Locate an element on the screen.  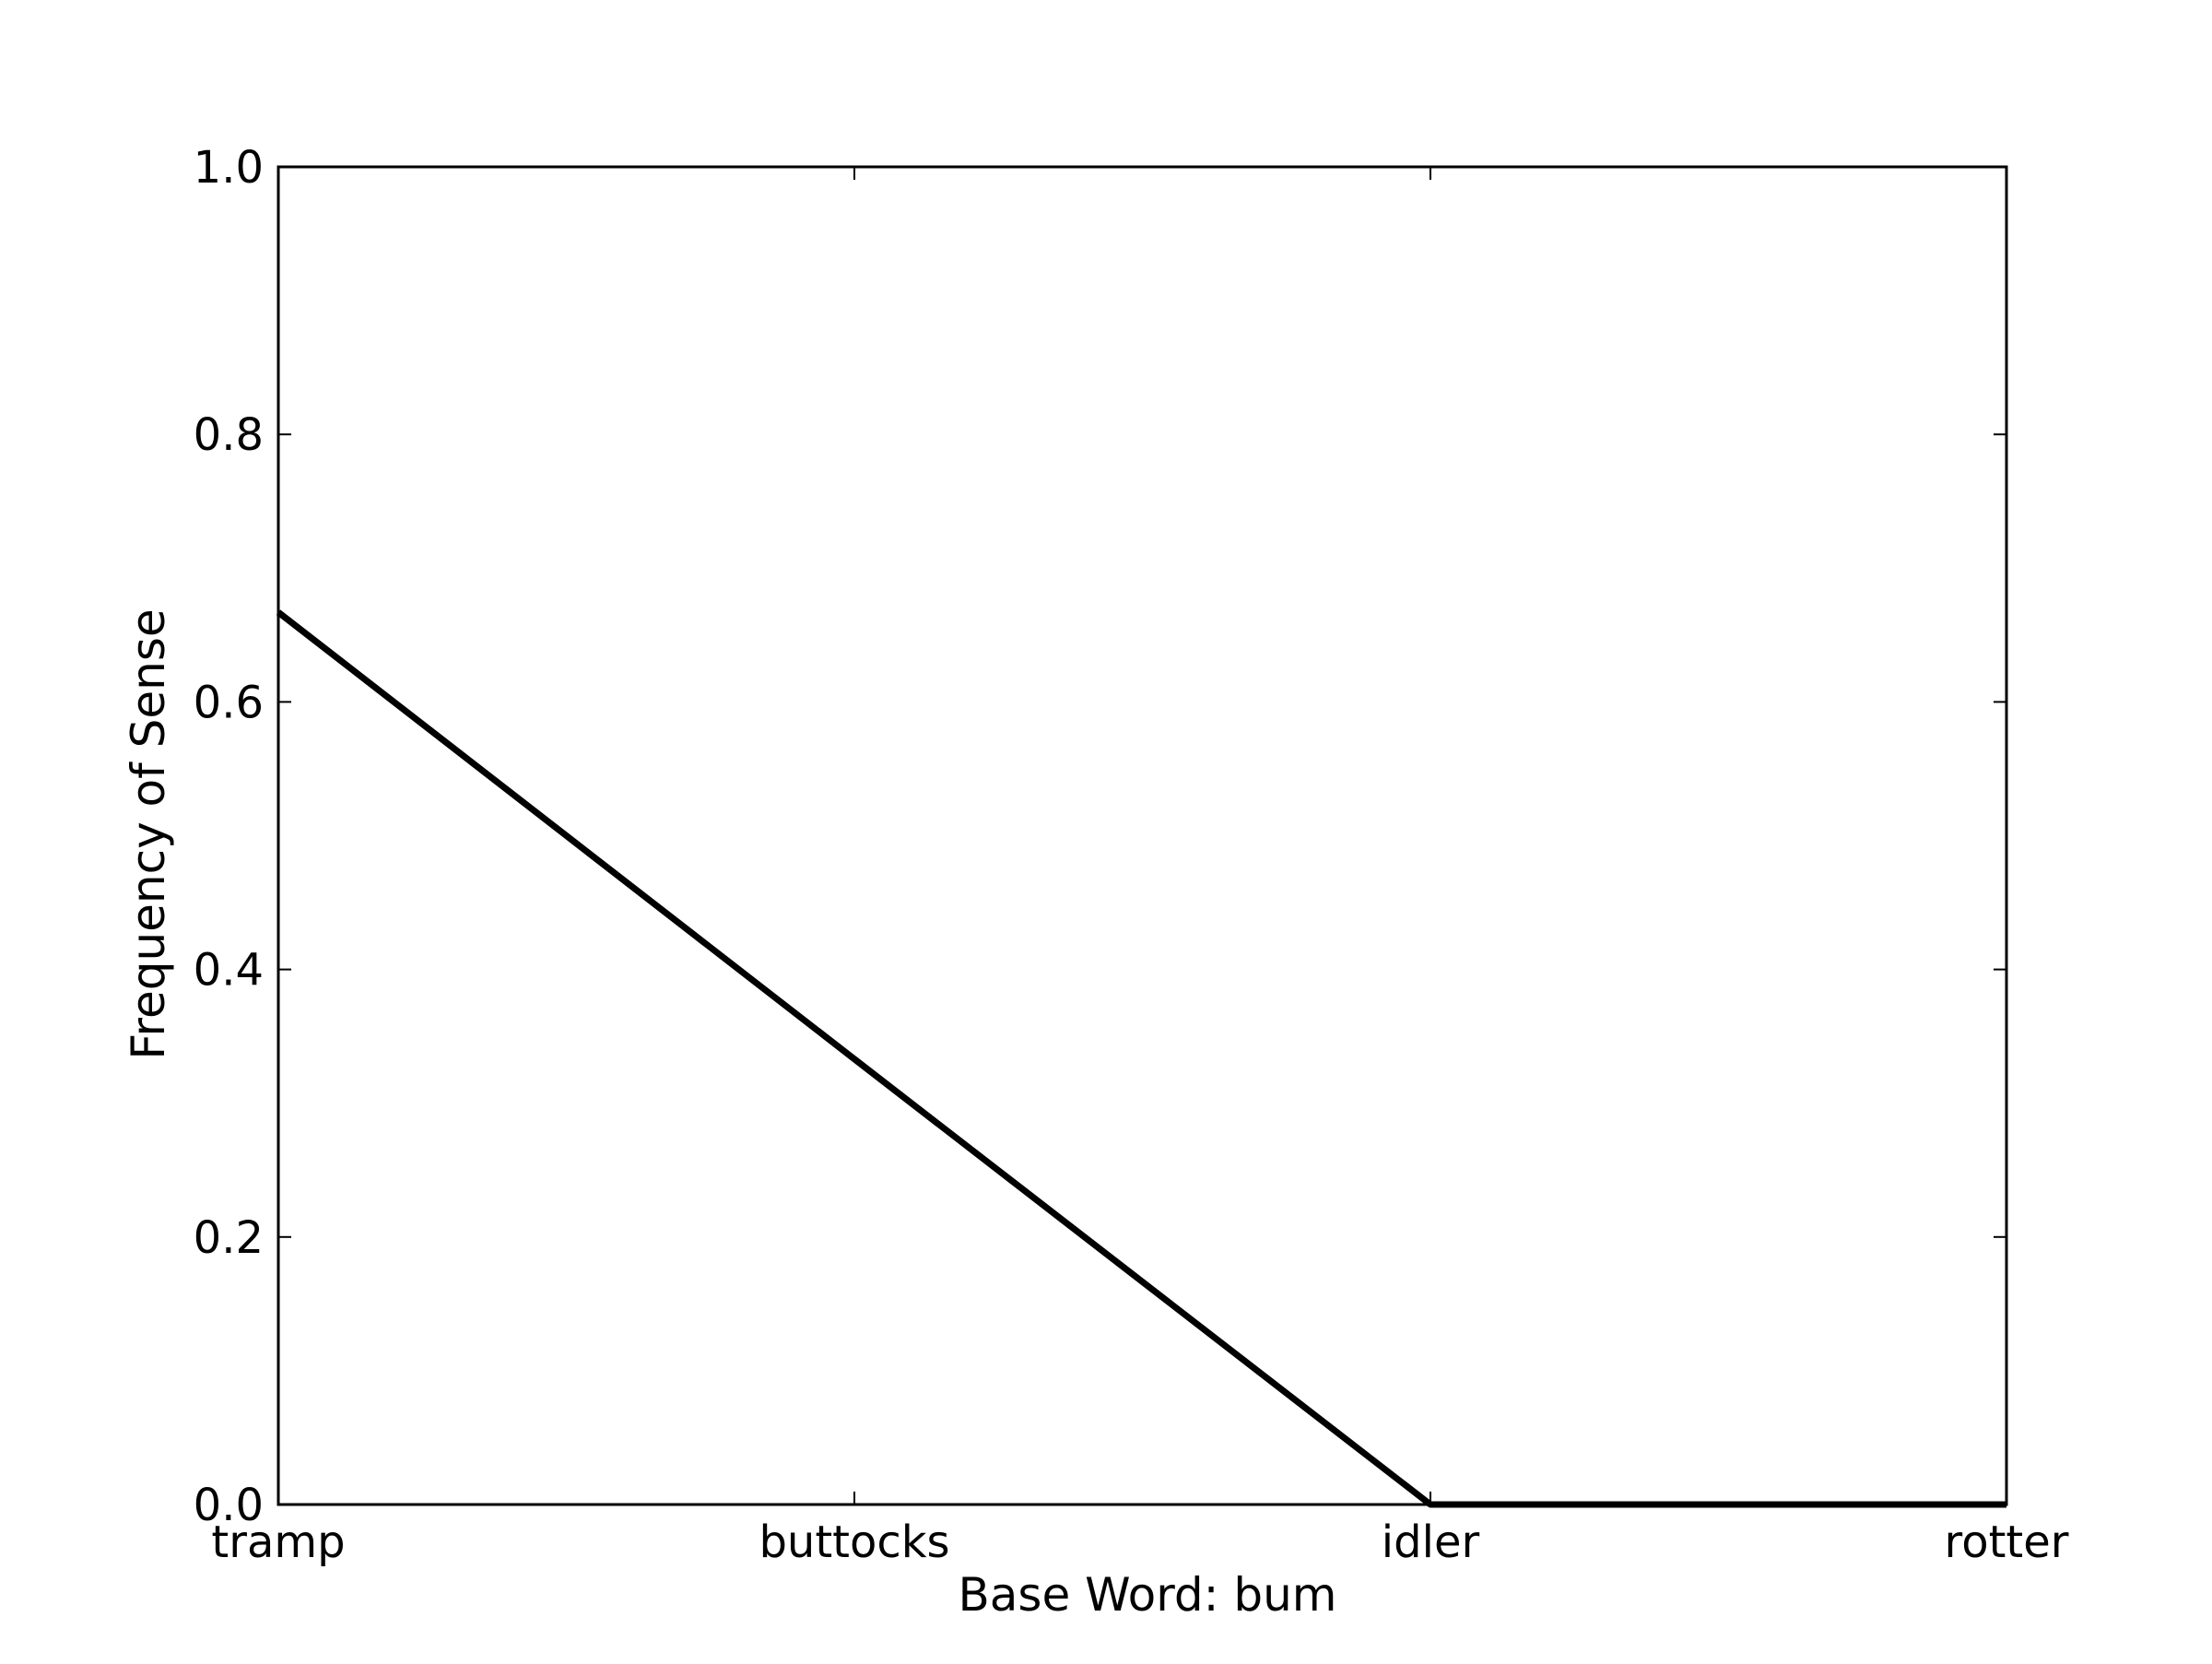
x-tick-label: rotter is located at coordinates (2007, 1542).